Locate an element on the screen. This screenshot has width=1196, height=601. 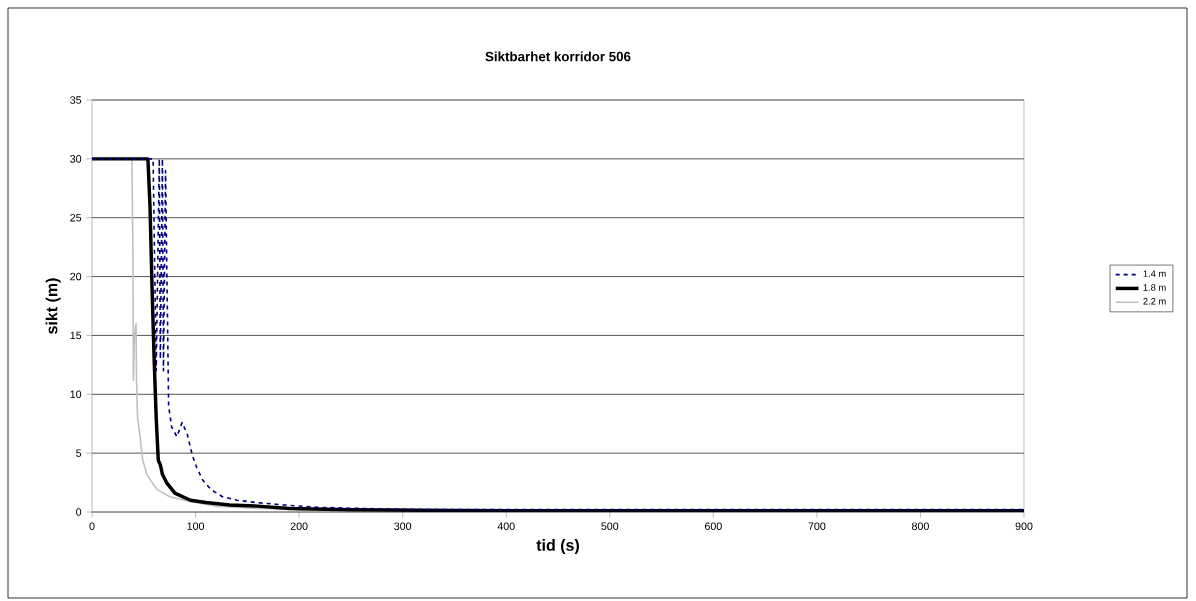
y-tick-label: 20 is located at coordinates (76, 276).